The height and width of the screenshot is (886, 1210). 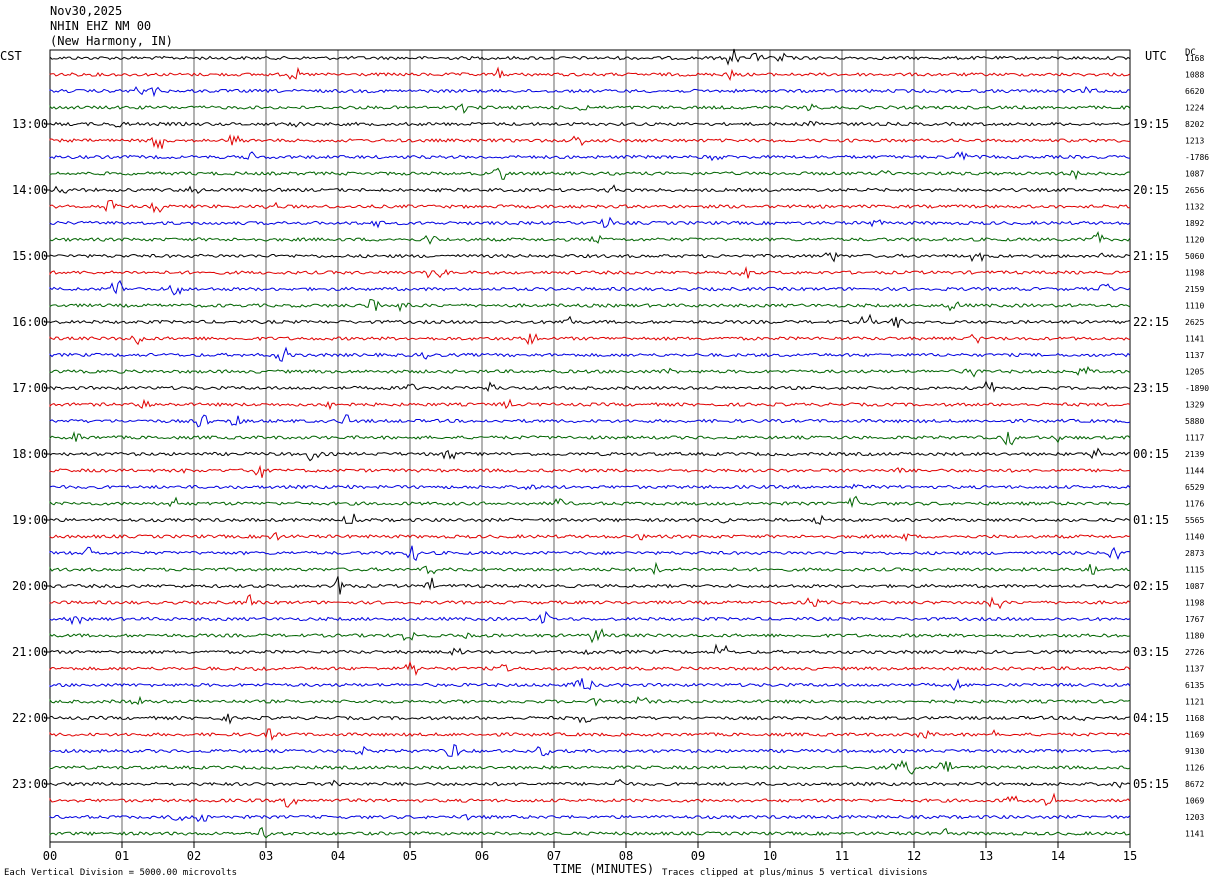 I want to click on left-timezone-label: CST, so click(x=11, y=56).